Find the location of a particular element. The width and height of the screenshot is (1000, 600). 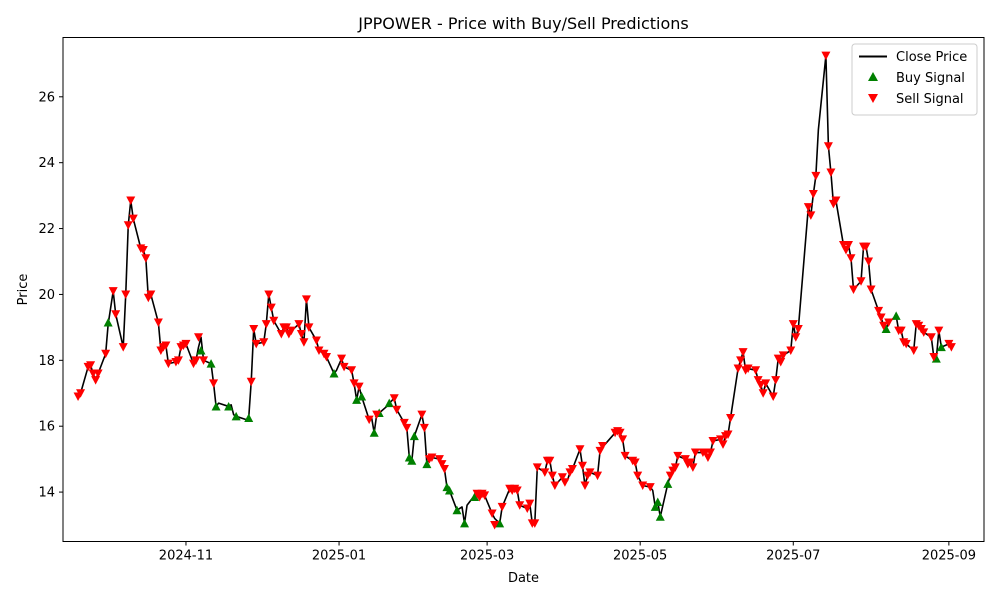

x-tick-label: 2024-11 is located at coordinates (186, 556).